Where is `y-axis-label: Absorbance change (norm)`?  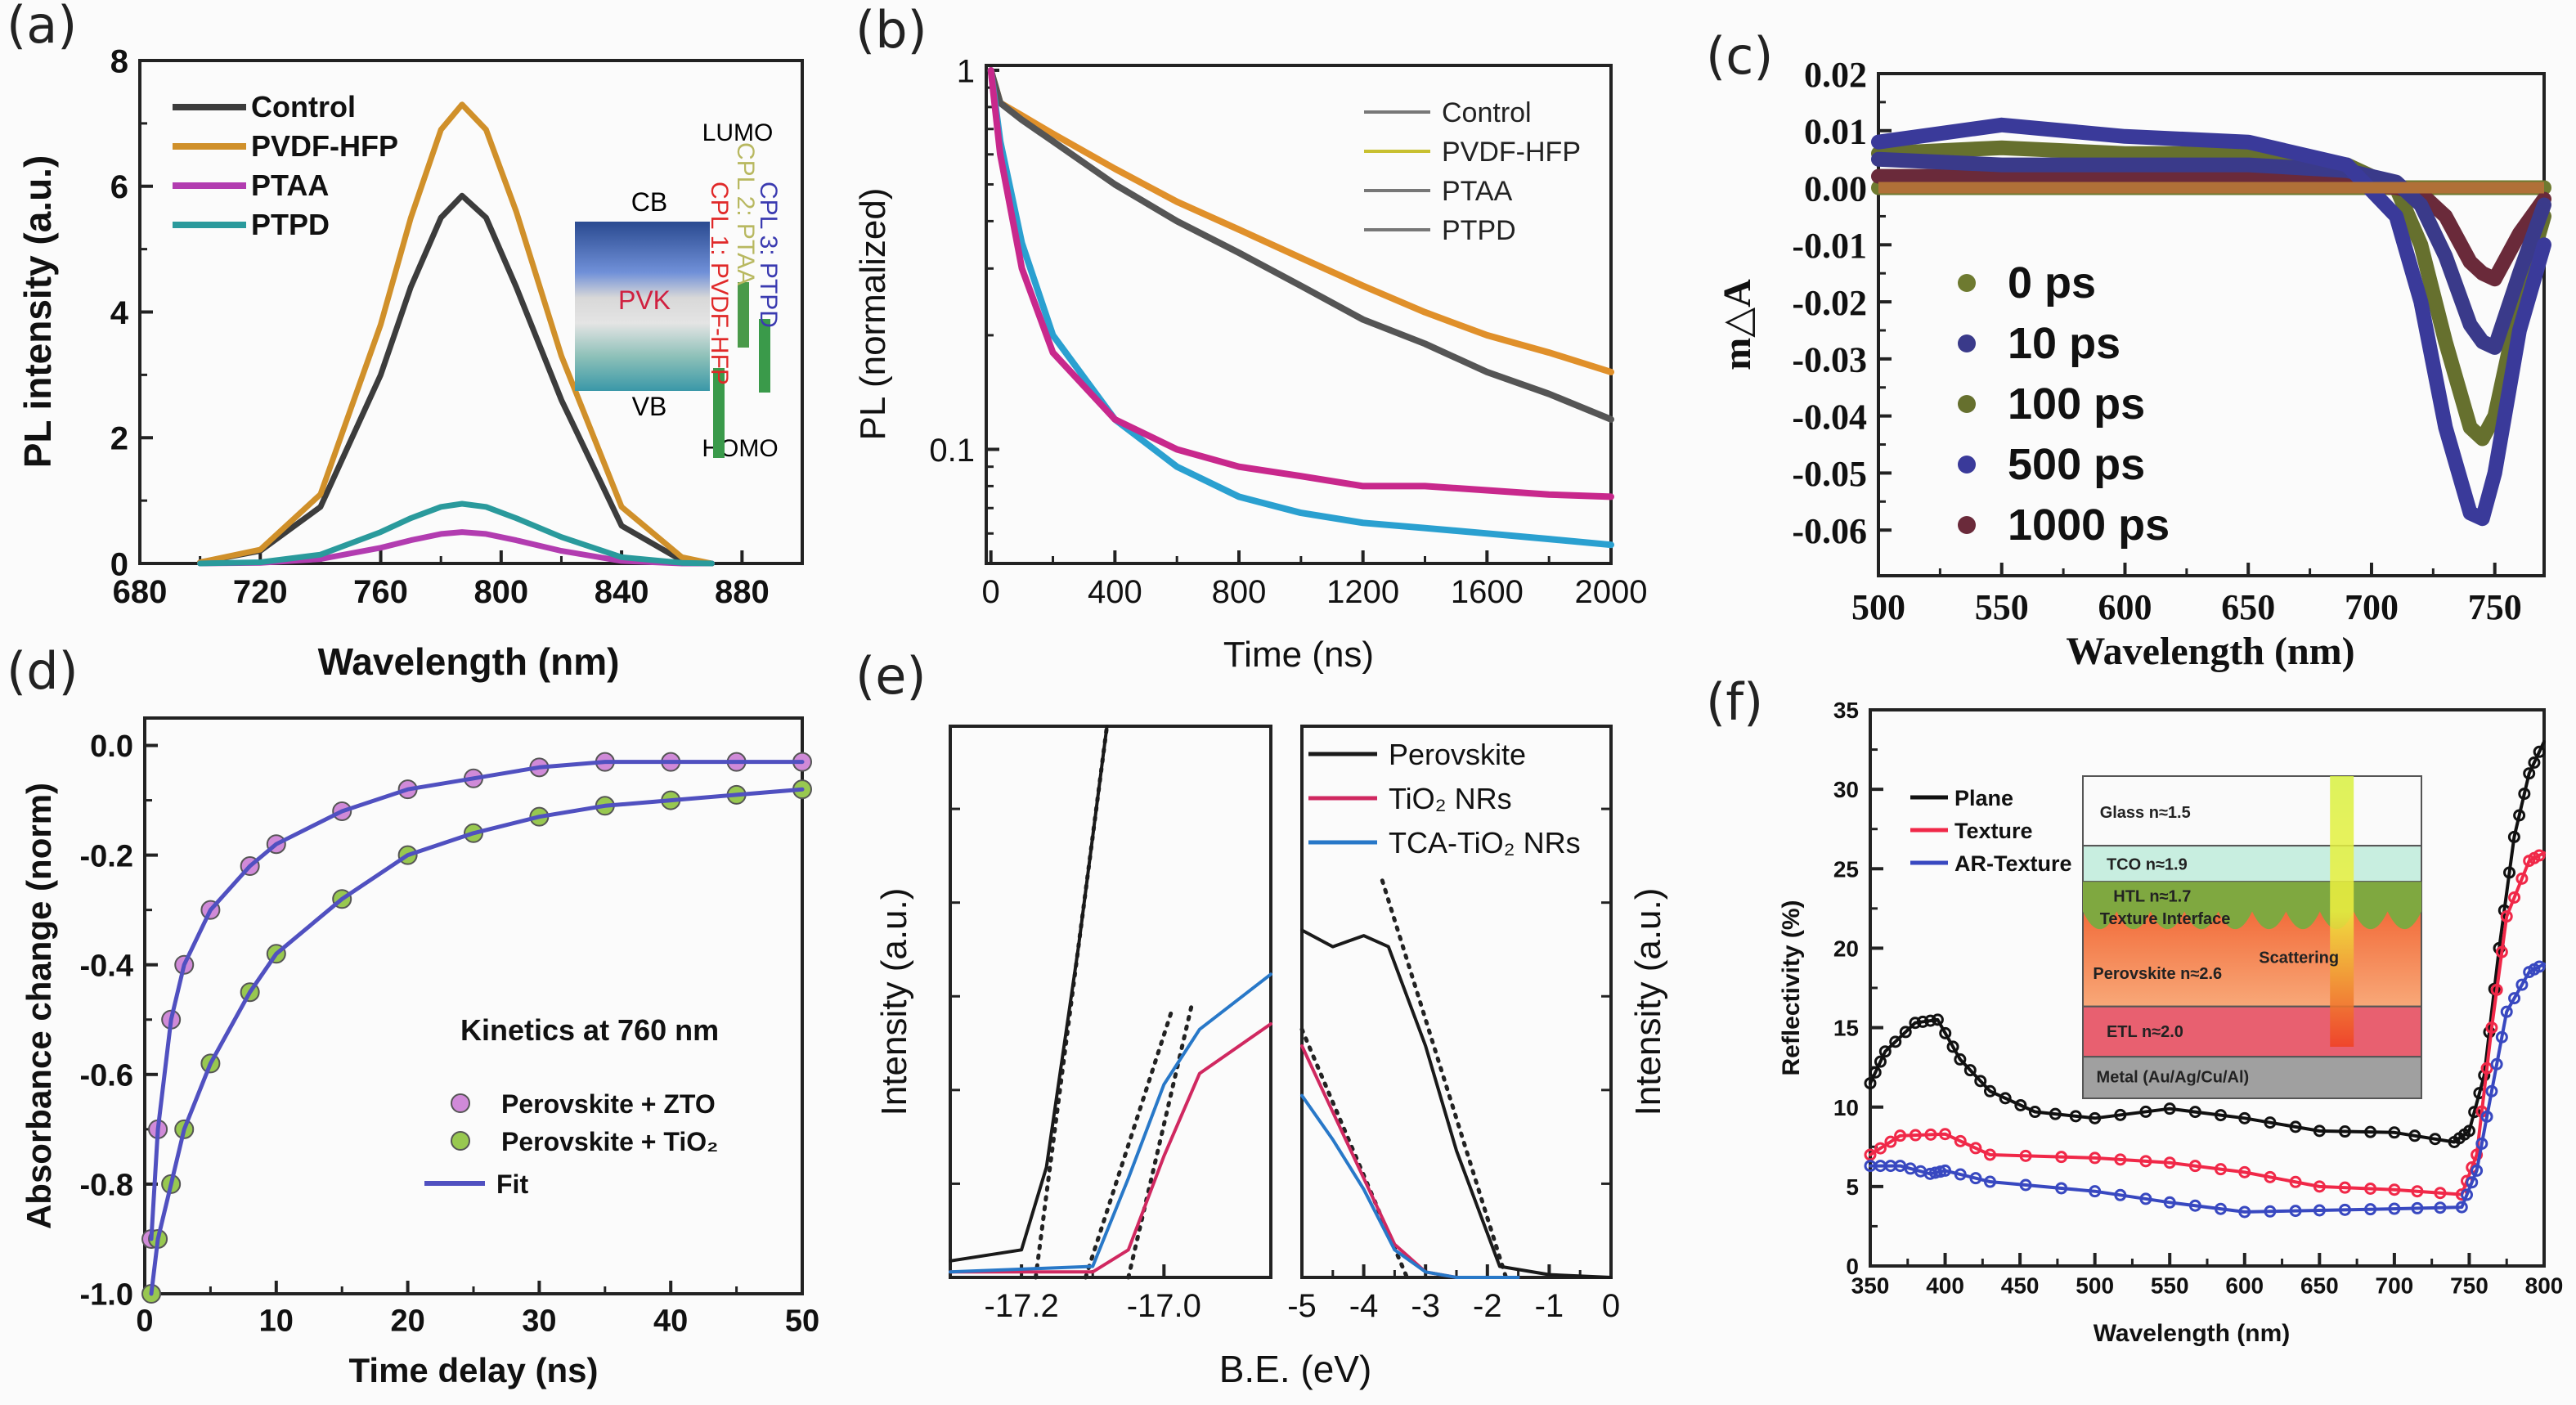 y-axis-label: Absorbance change (norm) is located at coordinates (39, 1006).